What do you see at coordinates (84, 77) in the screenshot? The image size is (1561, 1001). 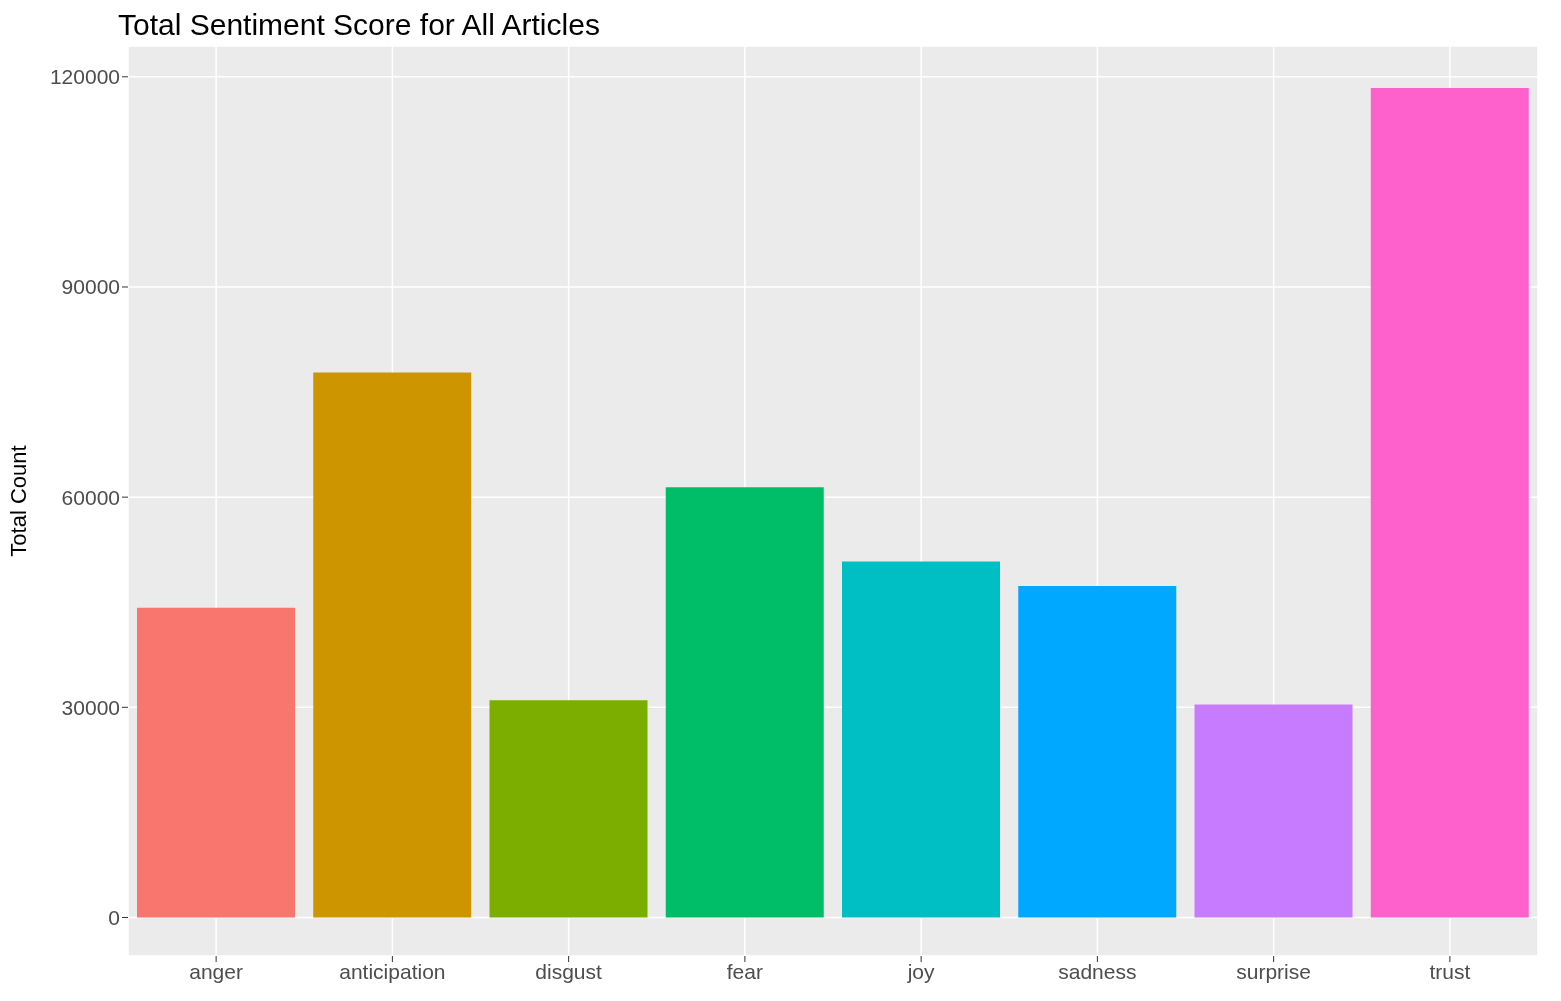 I see `y-tick-label: 120000` at bounding box center [84, 77].